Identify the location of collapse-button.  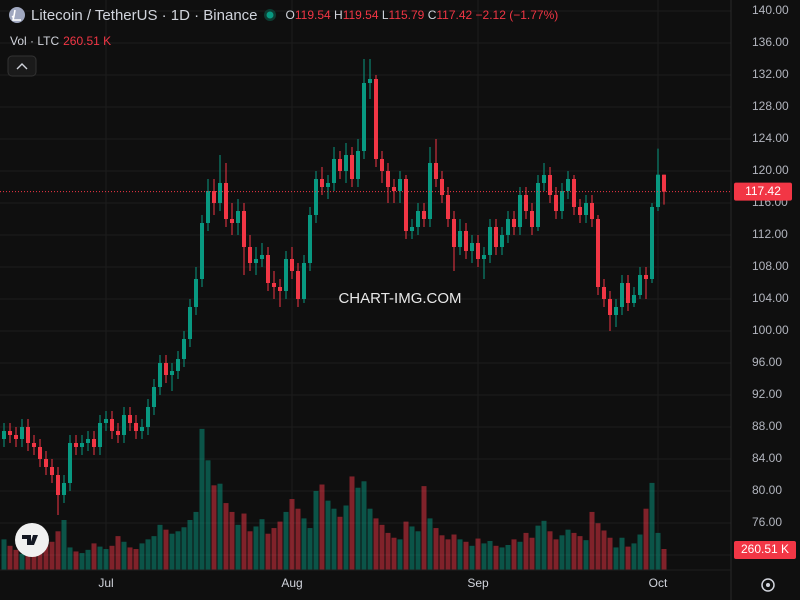
(22, 66).